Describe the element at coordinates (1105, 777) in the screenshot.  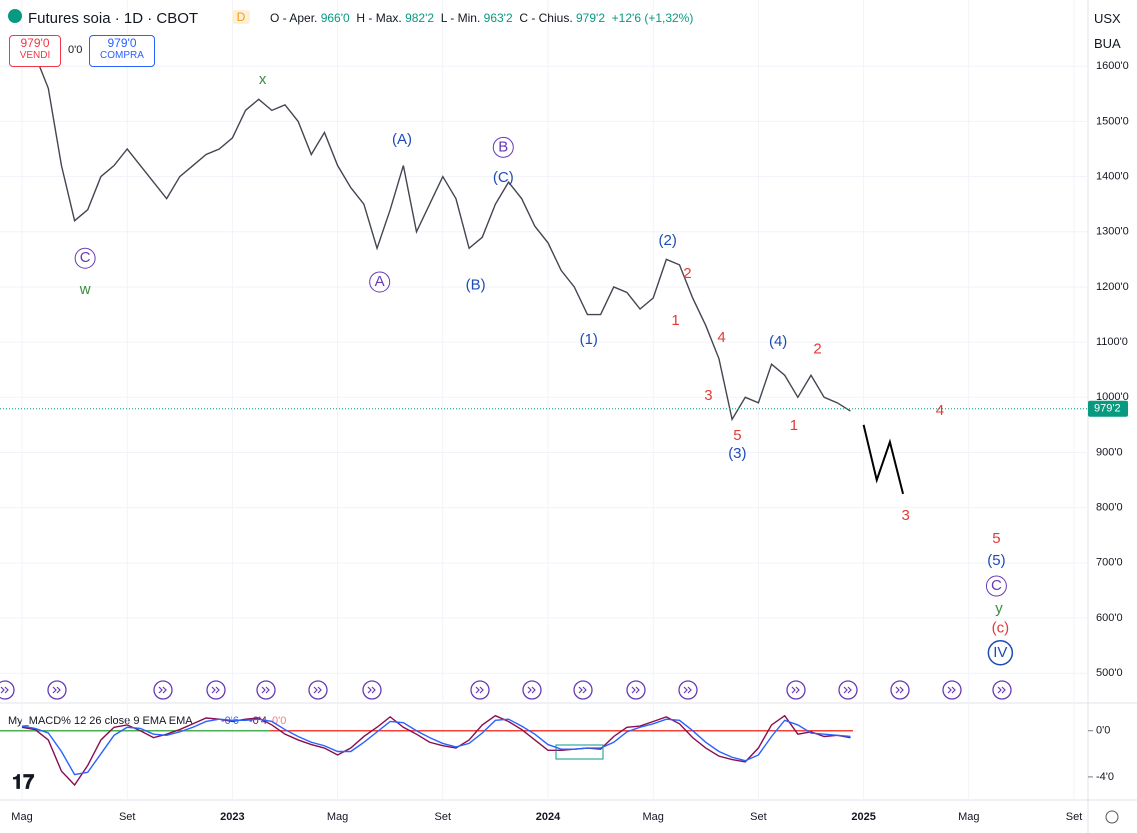
I see `y-tick-label: -4'0` at that location.